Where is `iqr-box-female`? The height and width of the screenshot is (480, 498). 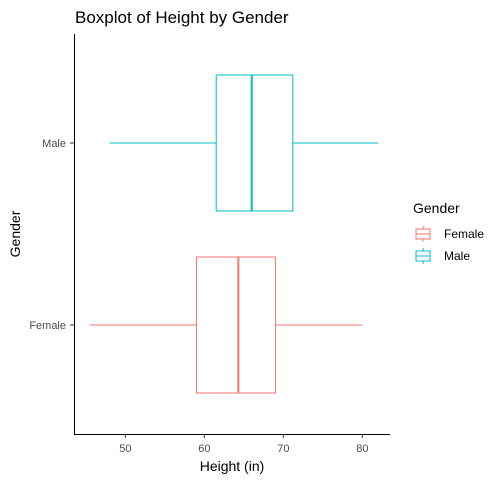
iqr-box-female is located at coordinates (235, 325).